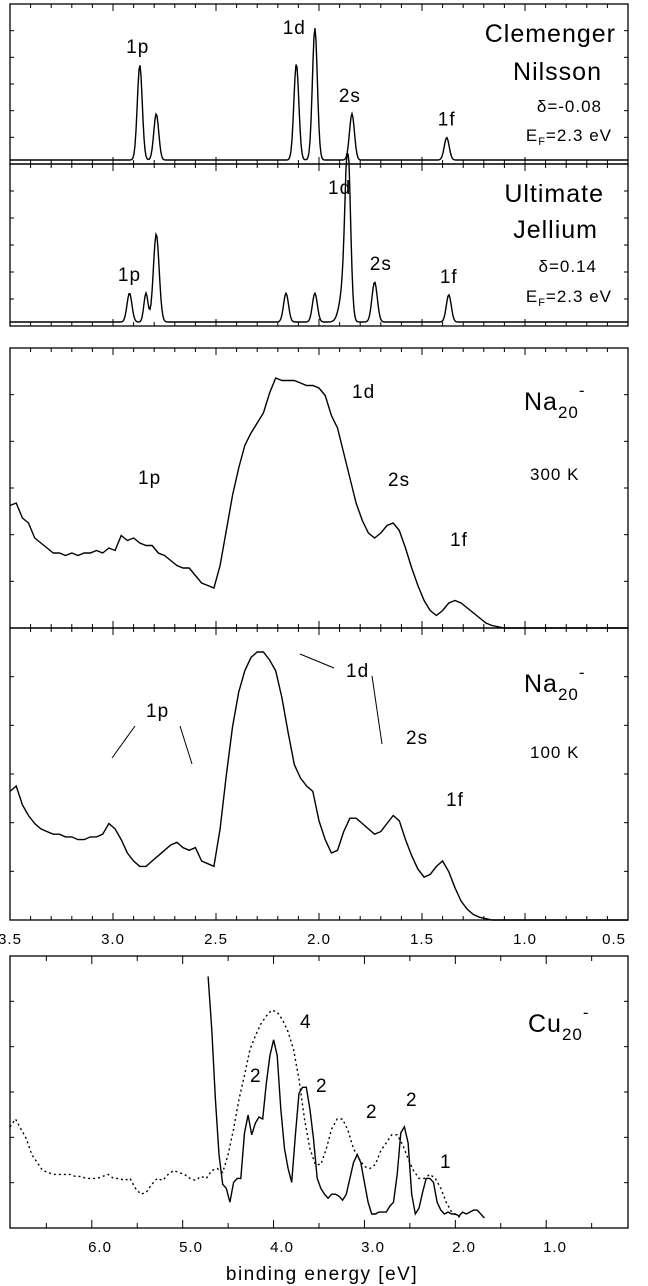  I want to click on delta-jellium: δ=0.14, so click(568, 266).